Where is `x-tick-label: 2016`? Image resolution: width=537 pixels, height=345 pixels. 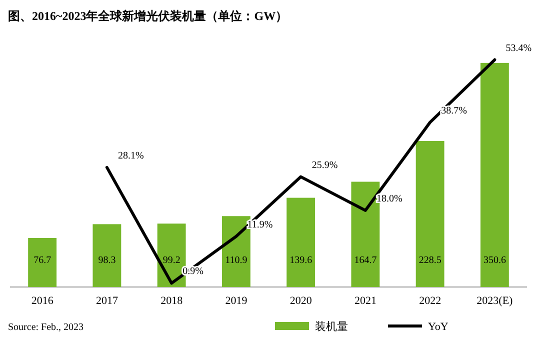 x-tick-label: 2016 is located at coordinates (42, 301).